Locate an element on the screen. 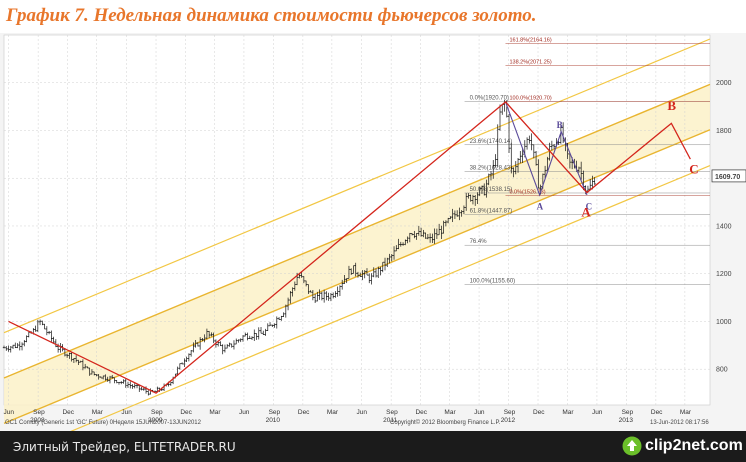  last-price-label: 1609.70 is located at coordinates (727, 177).